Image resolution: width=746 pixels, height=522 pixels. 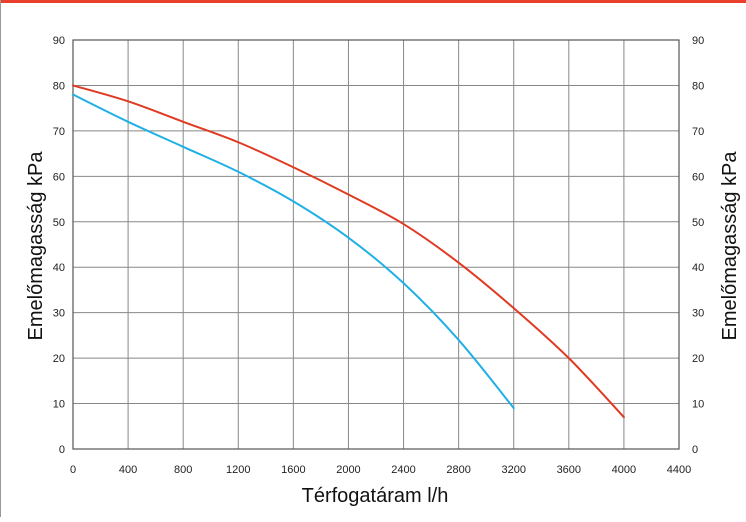 I want to click on x-tick-label: 1600, so click(x=293, y=470).